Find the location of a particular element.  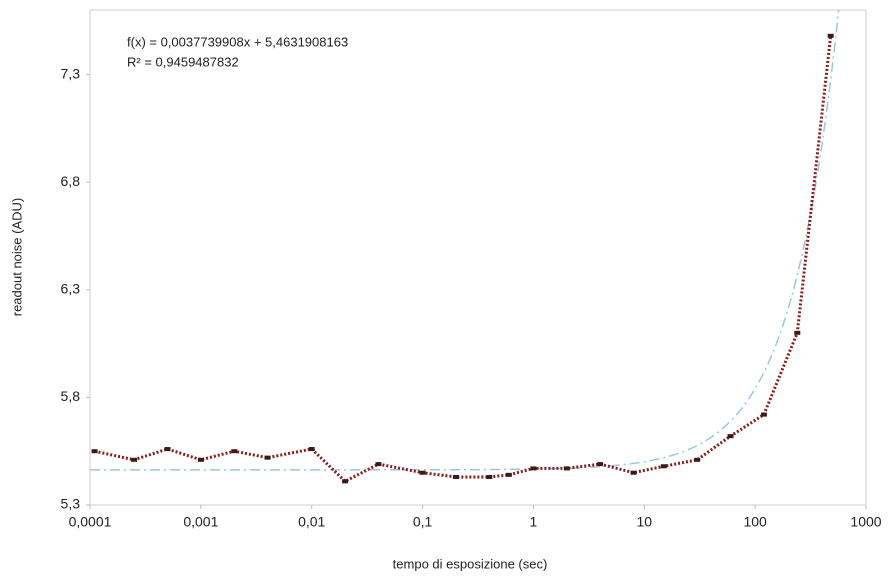

y-tick-label: 7,3 is located at coordinates (71, 73).